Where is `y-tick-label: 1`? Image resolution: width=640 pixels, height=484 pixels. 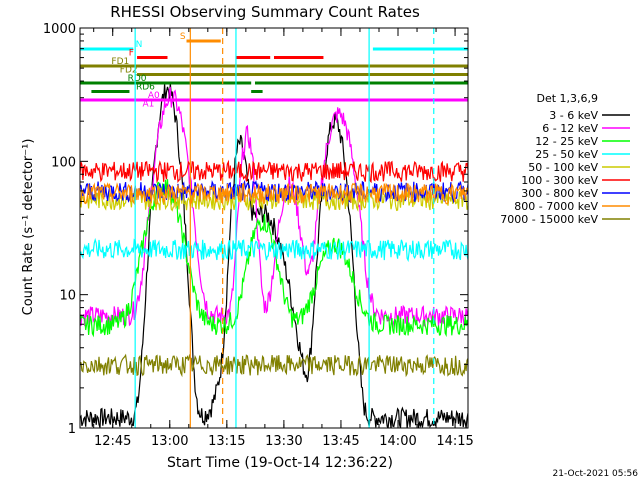
y-tick-label: 1 is located at coordinates (72, 429).